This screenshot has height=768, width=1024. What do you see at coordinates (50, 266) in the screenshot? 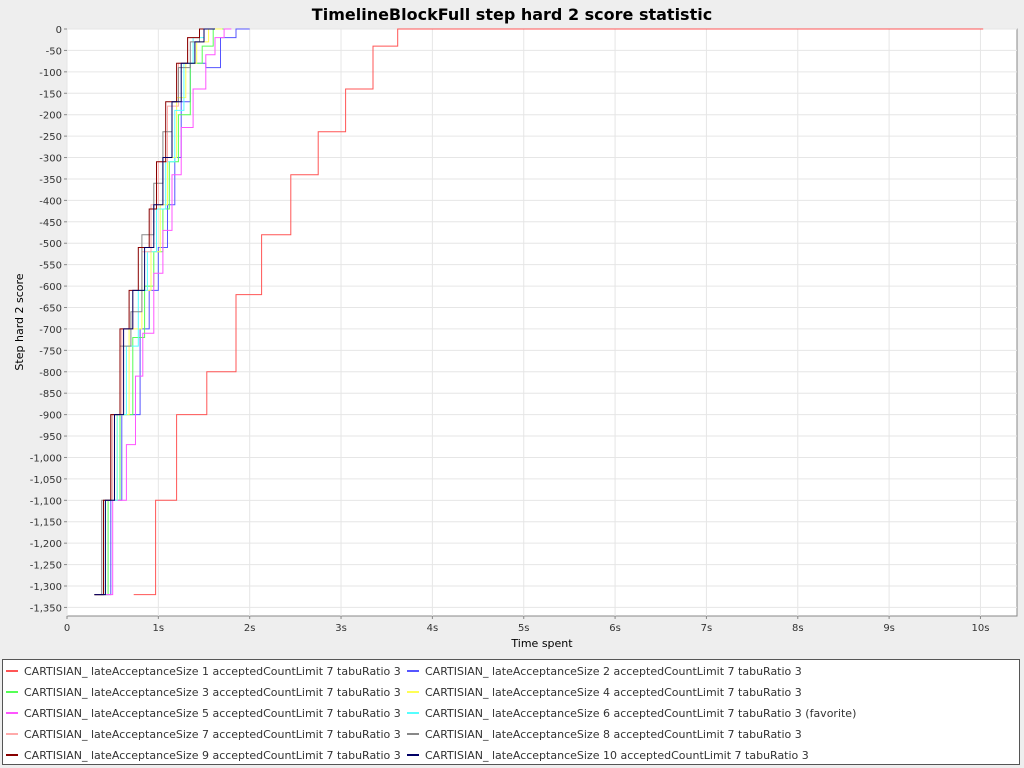
I see `y-tick-label: -550` at bounding box center [50, 266].